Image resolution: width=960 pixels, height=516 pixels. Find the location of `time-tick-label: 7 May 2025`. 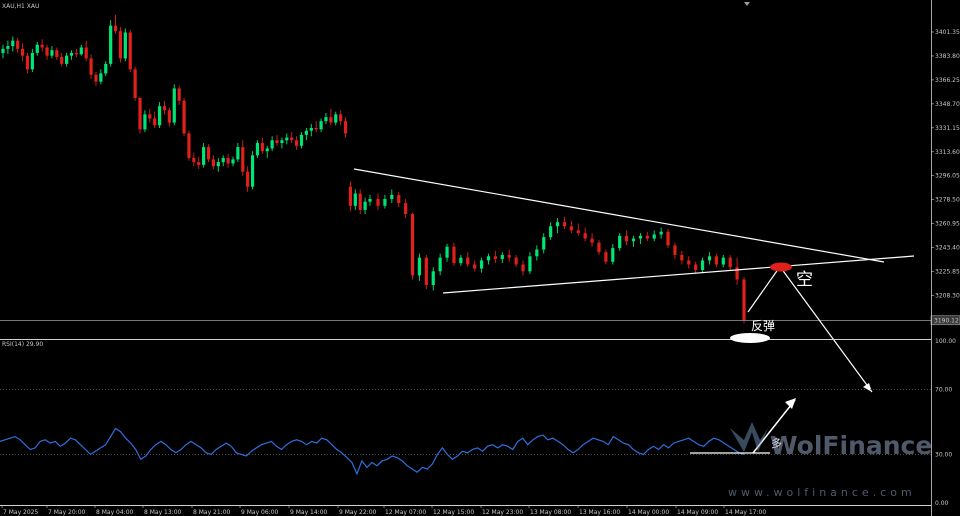

time-tick-label: 7 May 2025 is located at coordinates (20, 512).